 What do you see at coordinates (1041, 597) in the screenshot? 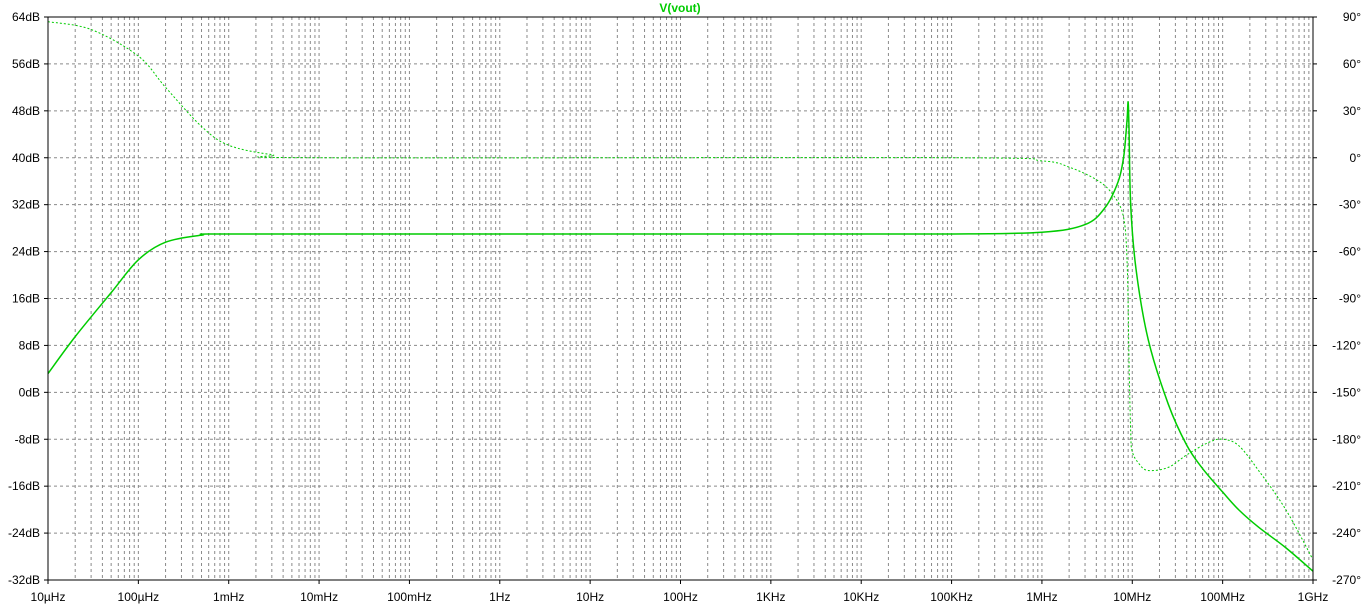
I see `x-tick-label: 1MHz` at bounding box center [1041, 597].